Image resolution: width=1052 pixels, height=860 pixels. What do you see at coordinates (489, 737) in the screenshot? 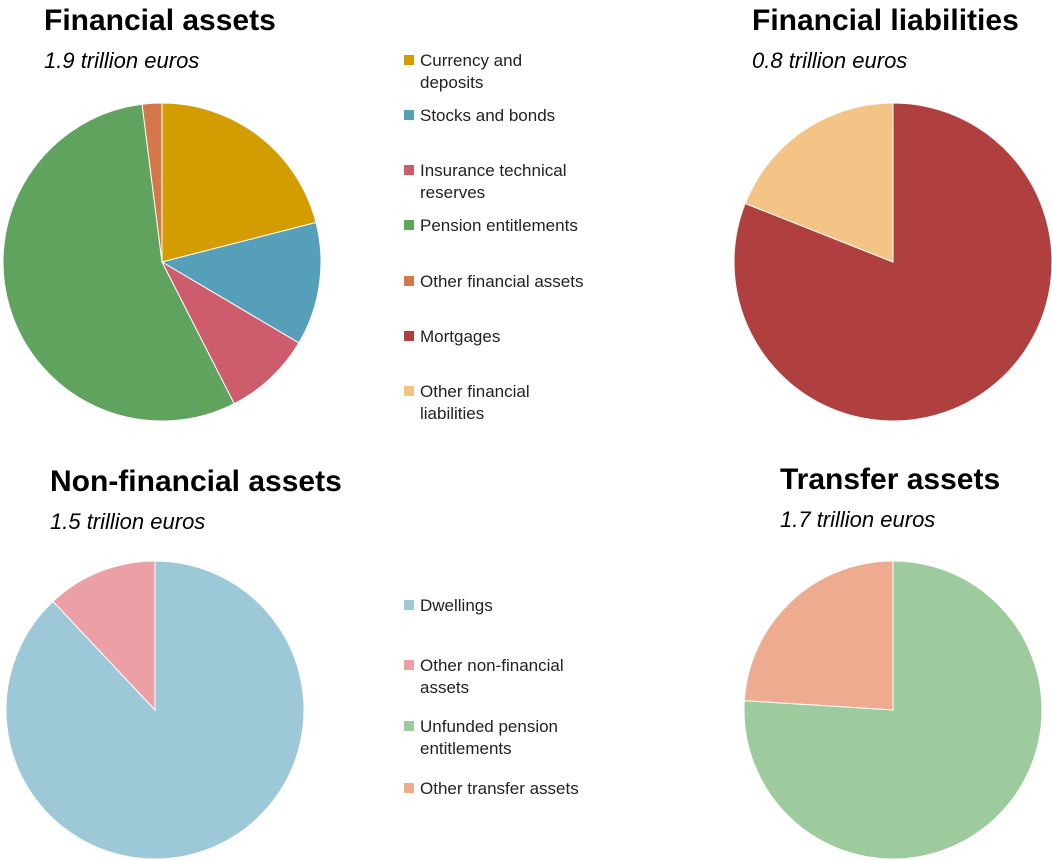
I see `legend-label: Unfunded pension entitlements` at bounding box center [489, 737].